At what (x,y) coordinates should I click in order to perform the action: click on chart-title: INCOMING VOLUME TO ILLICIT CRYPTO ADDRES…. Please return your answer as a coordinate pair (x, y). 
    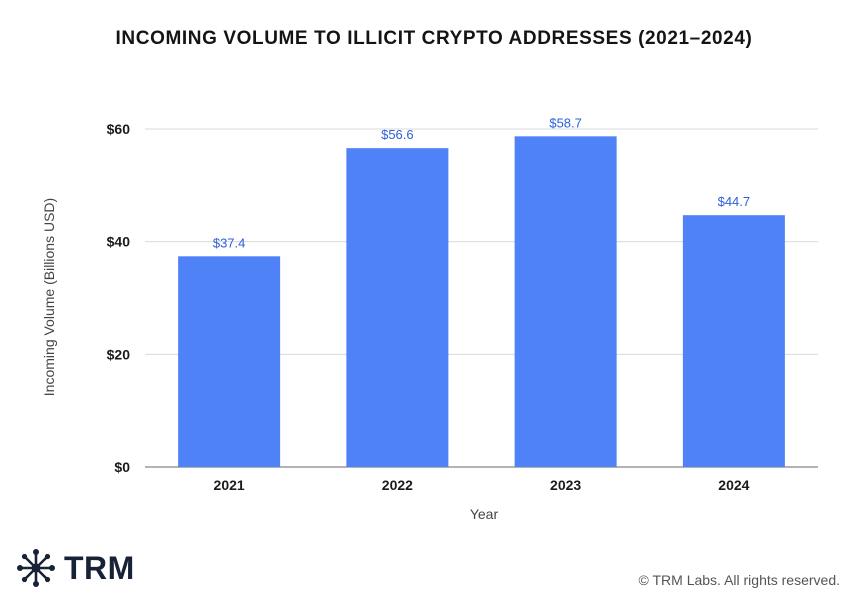
    Looking at the image, I should click on (434, 38).